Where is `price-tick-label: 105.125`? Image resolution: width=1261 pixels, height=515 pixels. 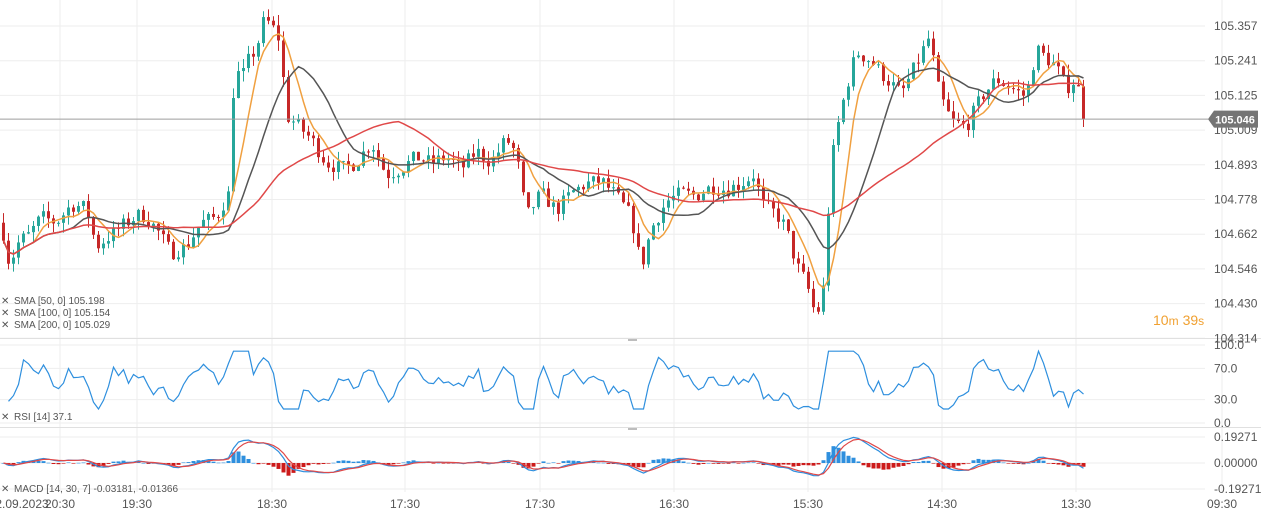
price-tick-label: 105.125 is located at coordinates (1236, 95).